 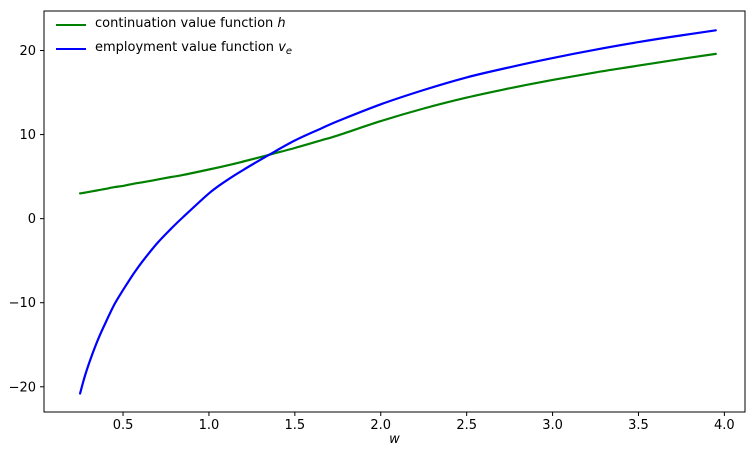 I want to click on y-tick-label: 20, so click(x=27, y=51).